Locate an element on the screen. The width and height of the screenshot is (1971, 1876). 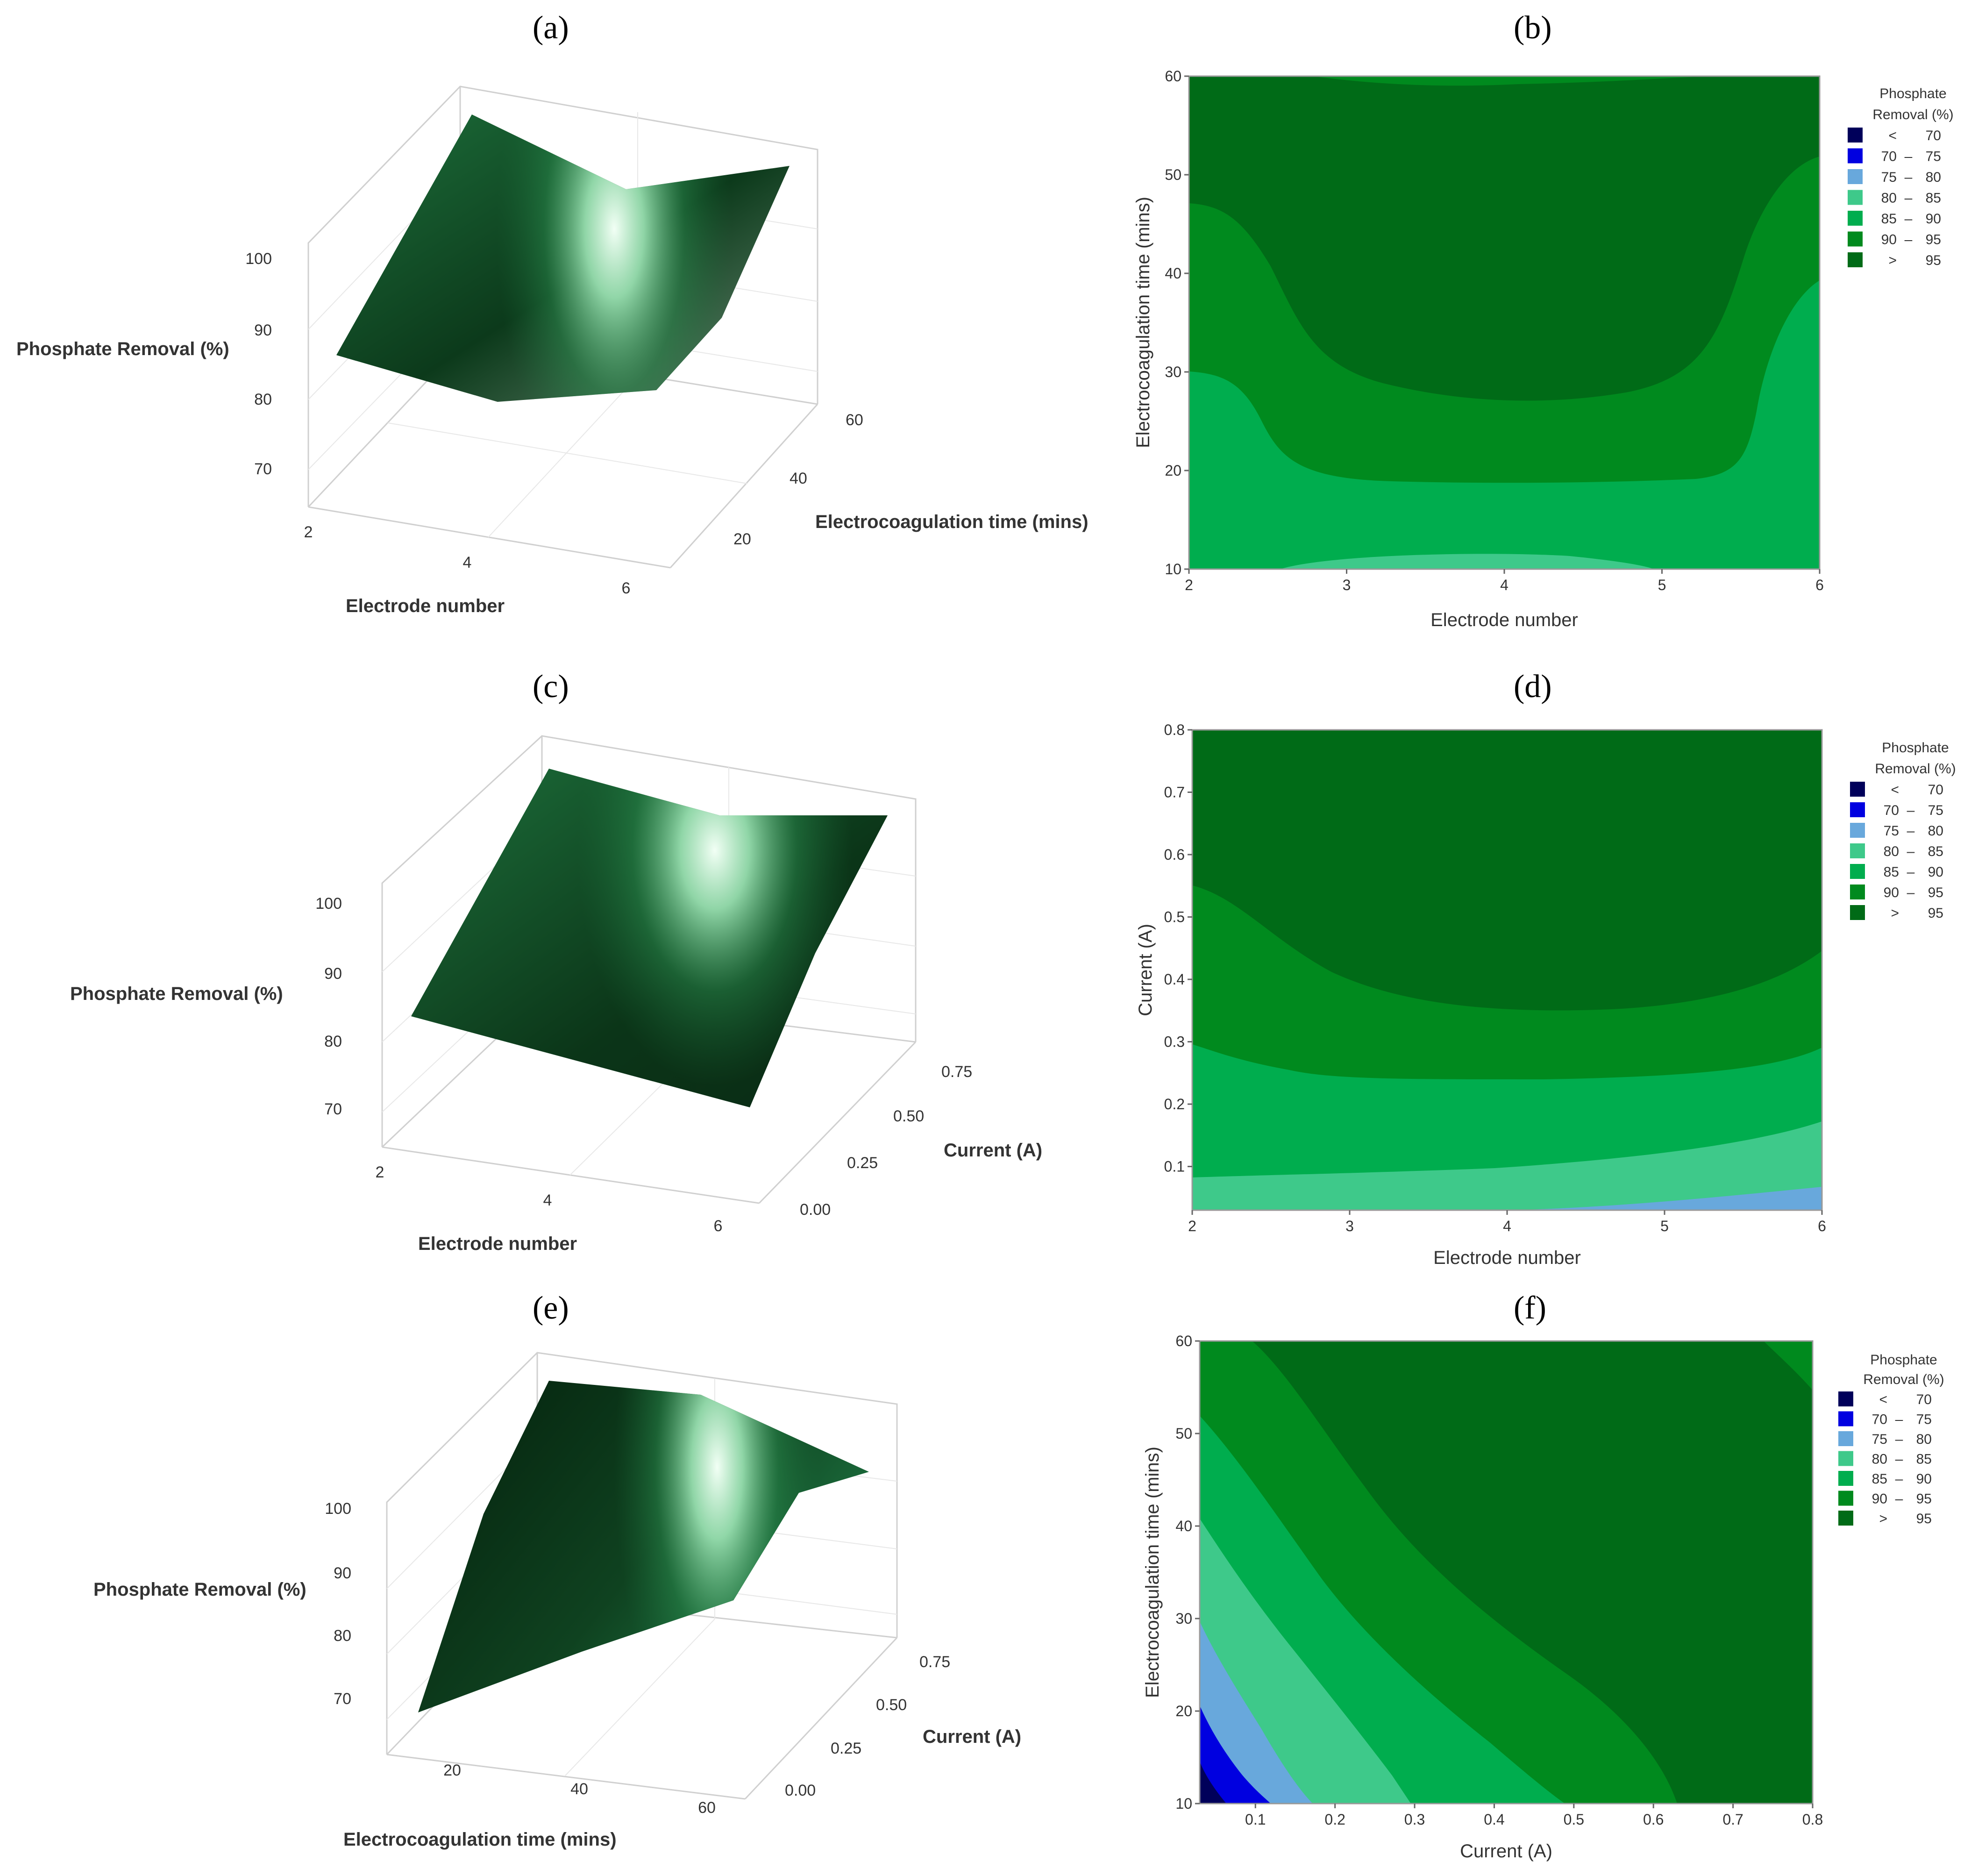
contour-d-ytick-0: 0.1 is located at coordinates (1174, 1166).